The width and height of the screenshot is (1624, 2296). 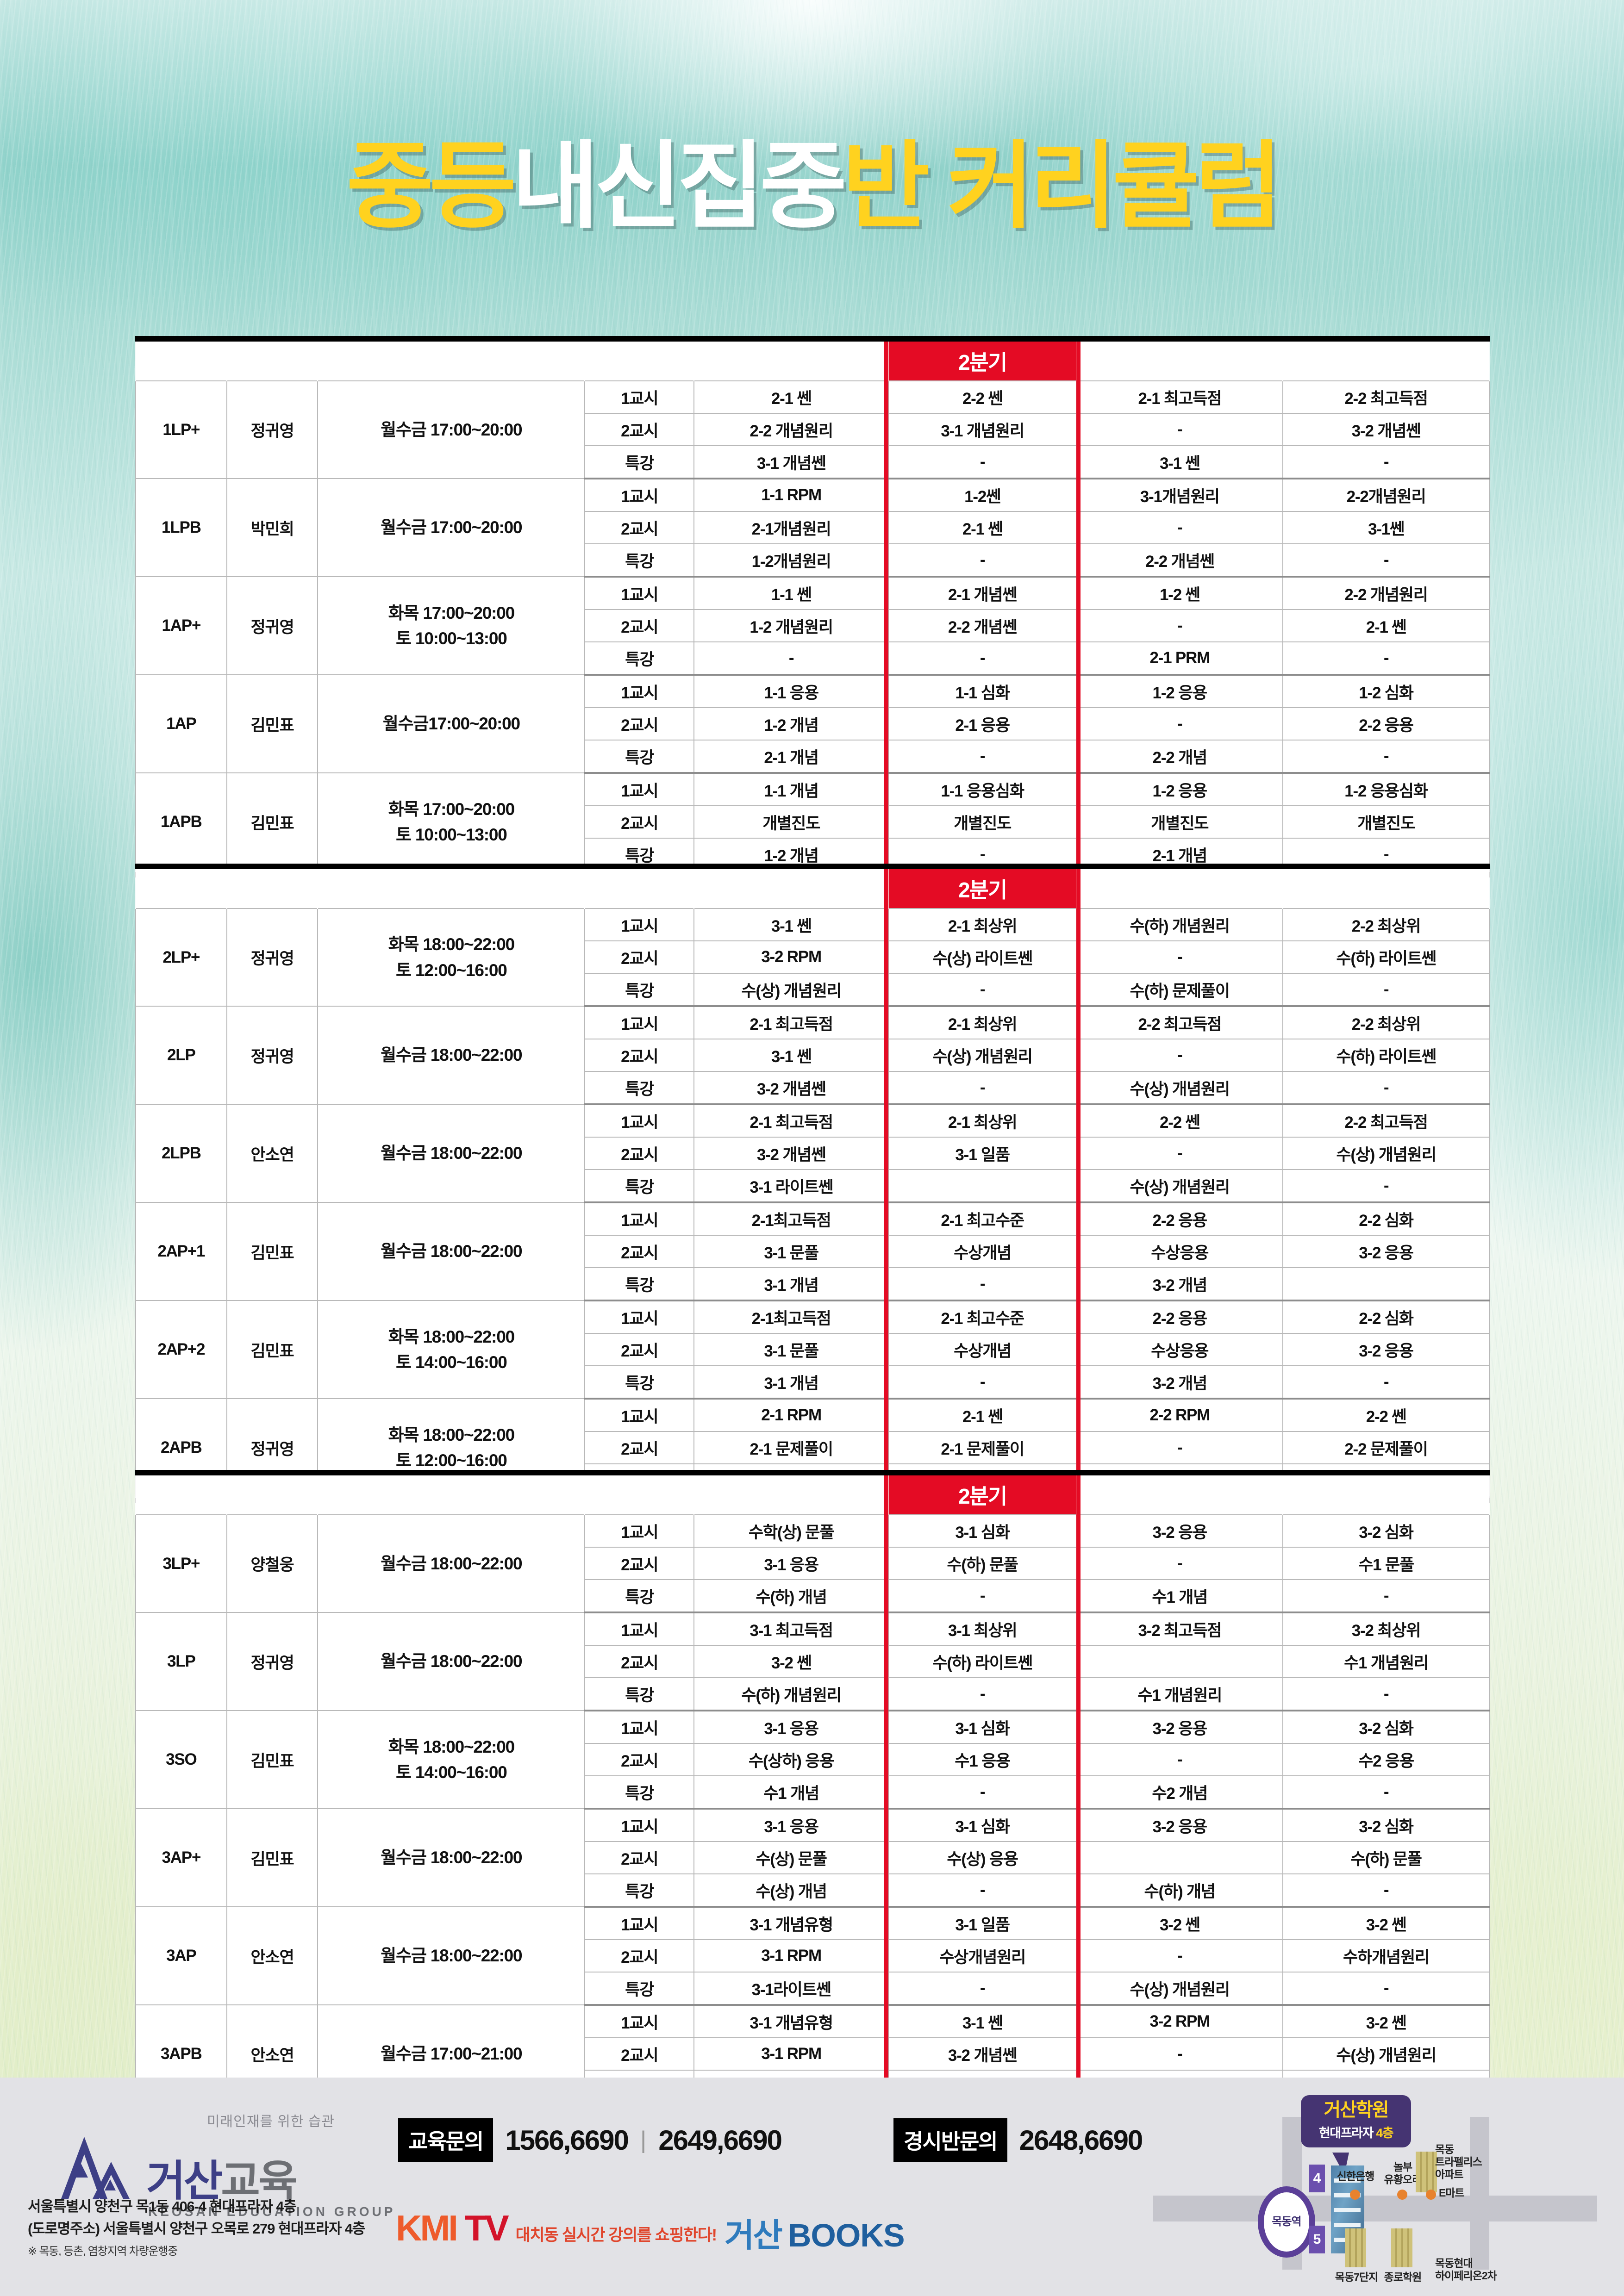 I want to click on class-name: 1AP+, so click(x=181, y=625).